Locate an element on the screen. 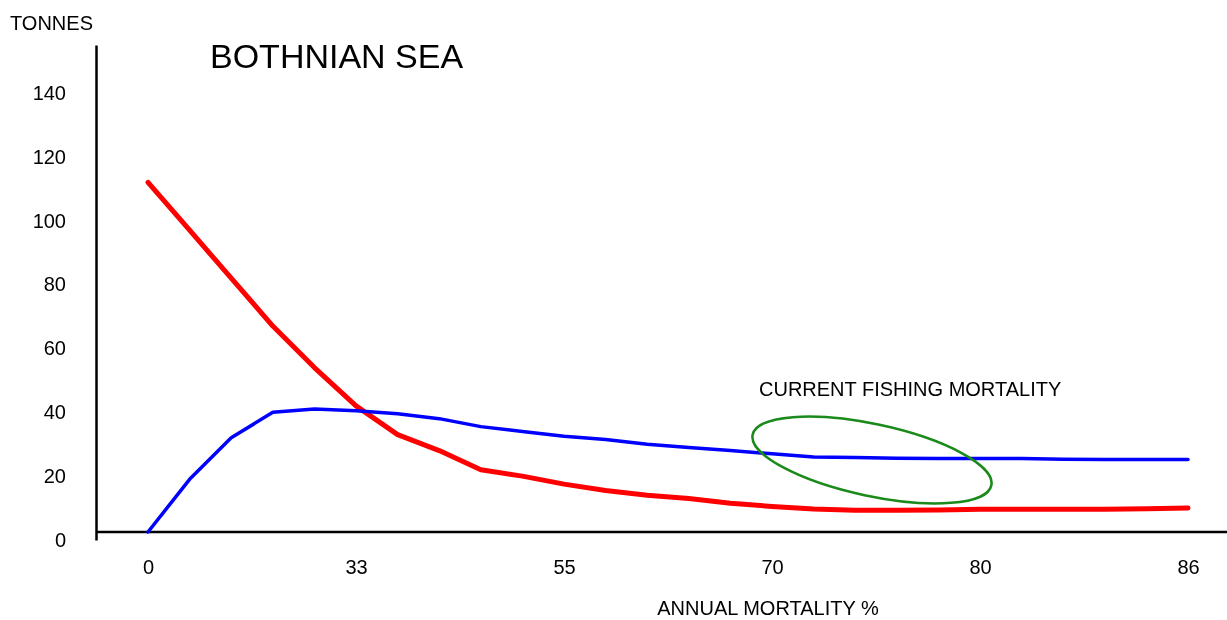 Image resolution: width=1227 pixels, height=620 pixels. y-tick-label: 20 is located at coordinates (54, 476).